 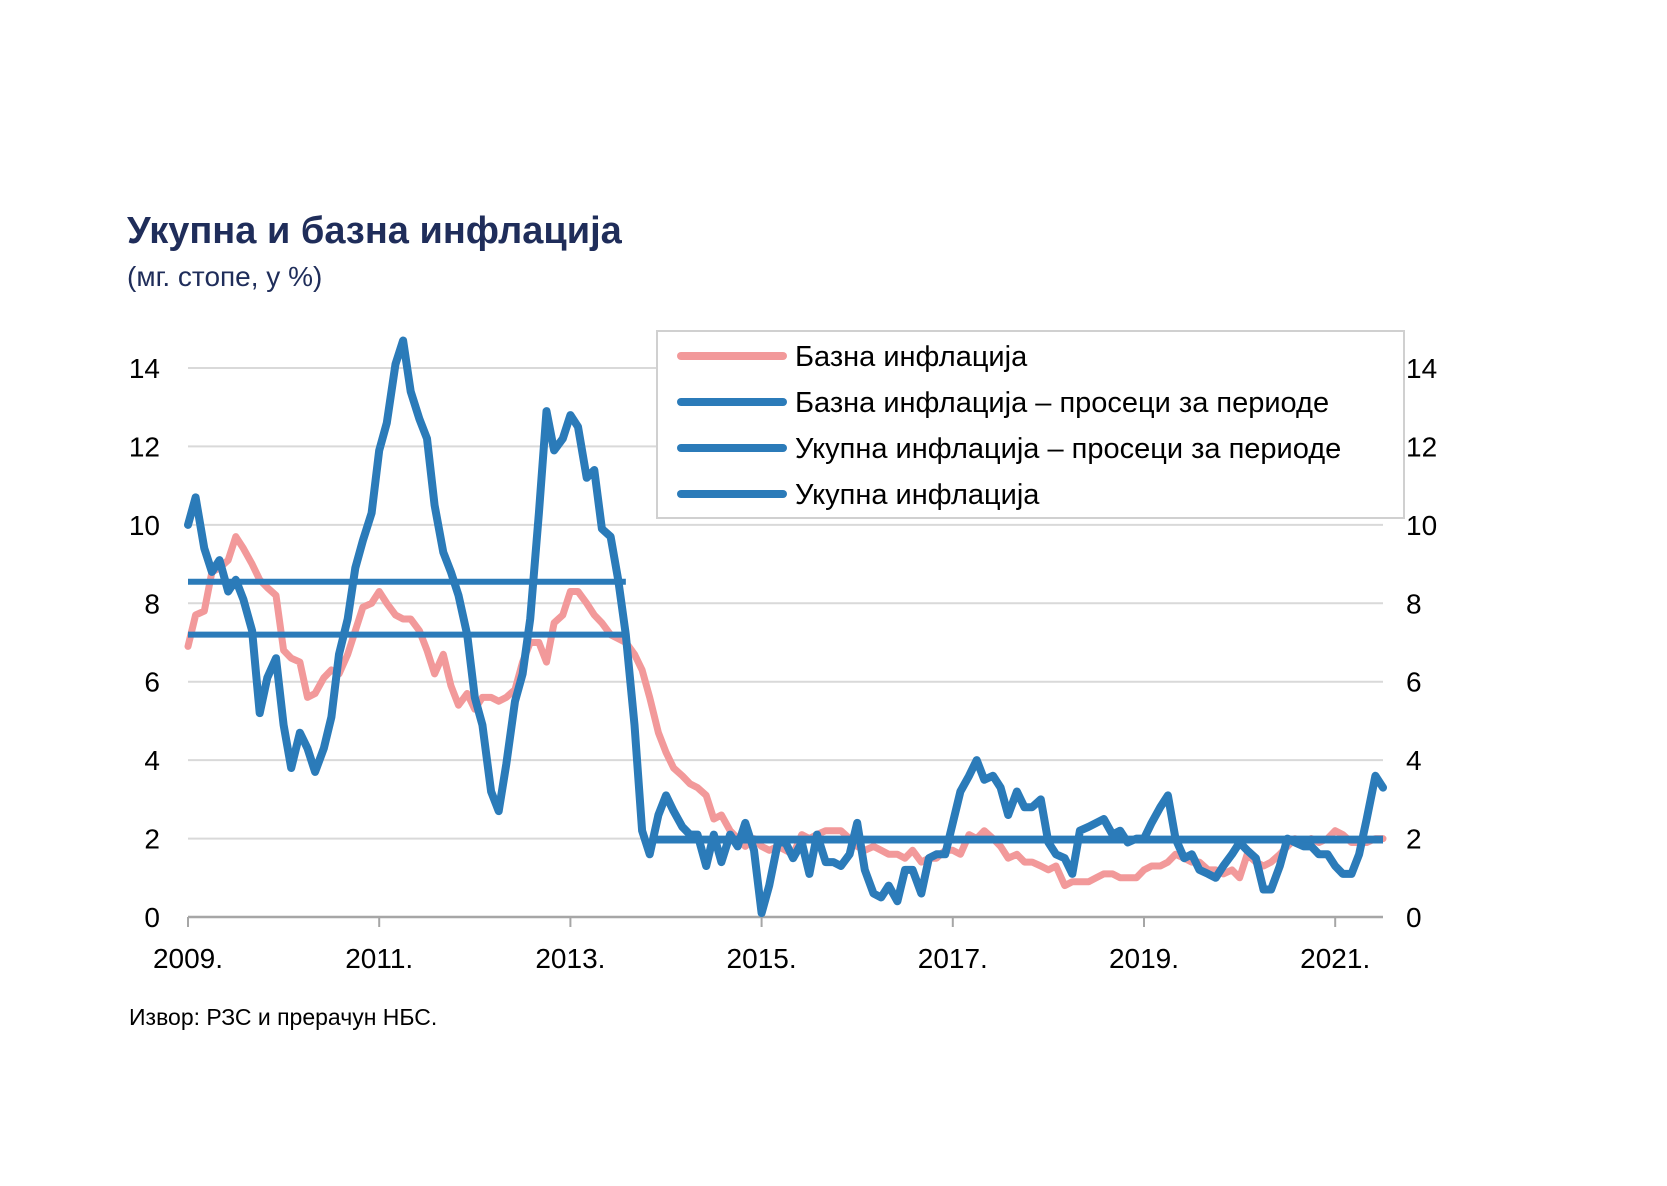 What do you see at coordinates (152, 682) in the screenshot?
I see `y-tick-label-left-6: 6` at bounding box center [152, 682].